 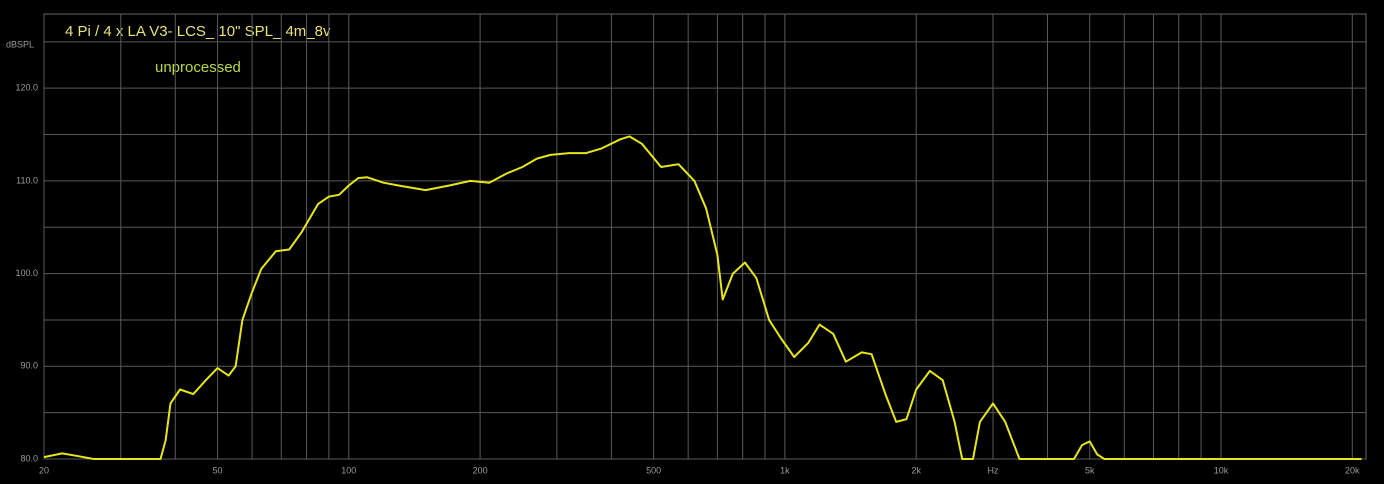 What do you see at coordinates (20, 44) in the screenshot?
I see `y-axis-label: dBSPL` at bounding box center [20, 44].